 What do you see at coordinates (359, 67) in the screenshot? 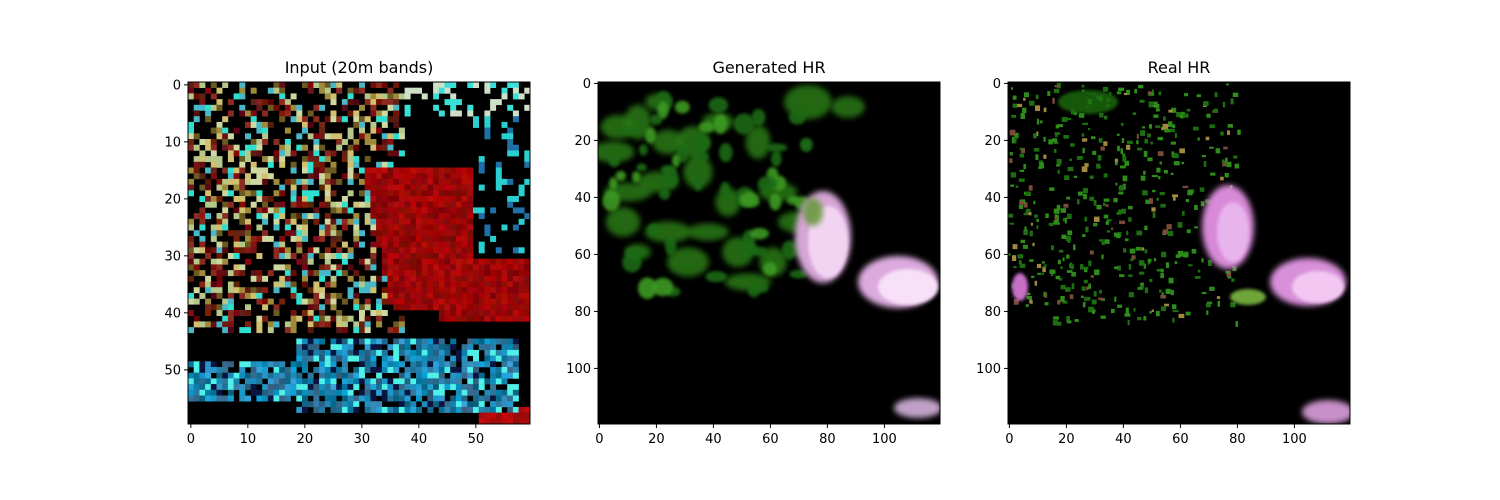
I see `panel-title: Input (20m bands)` at bounding box center [359, 67].